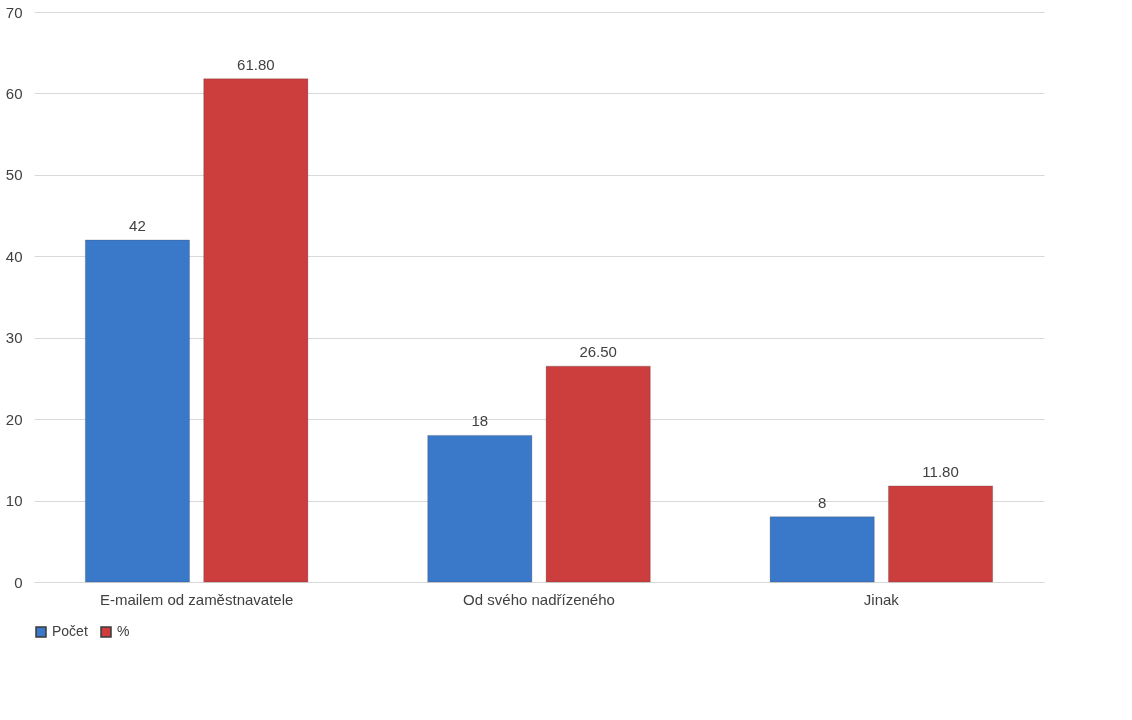 This screenshot has width=1132, height=720. Describe the element at coordinates (196, 599) in the screenshot. I see `x-tick-label: E-mailem od zaměstnavatele` at that location.